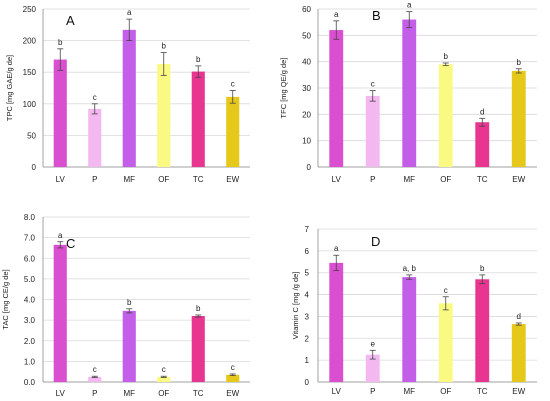 The image size is (550, 401). What do you see at coordinates (30, 238) in the screenshot?
I see `y-tick-label: 7.0` at bounding box center [30, 238].